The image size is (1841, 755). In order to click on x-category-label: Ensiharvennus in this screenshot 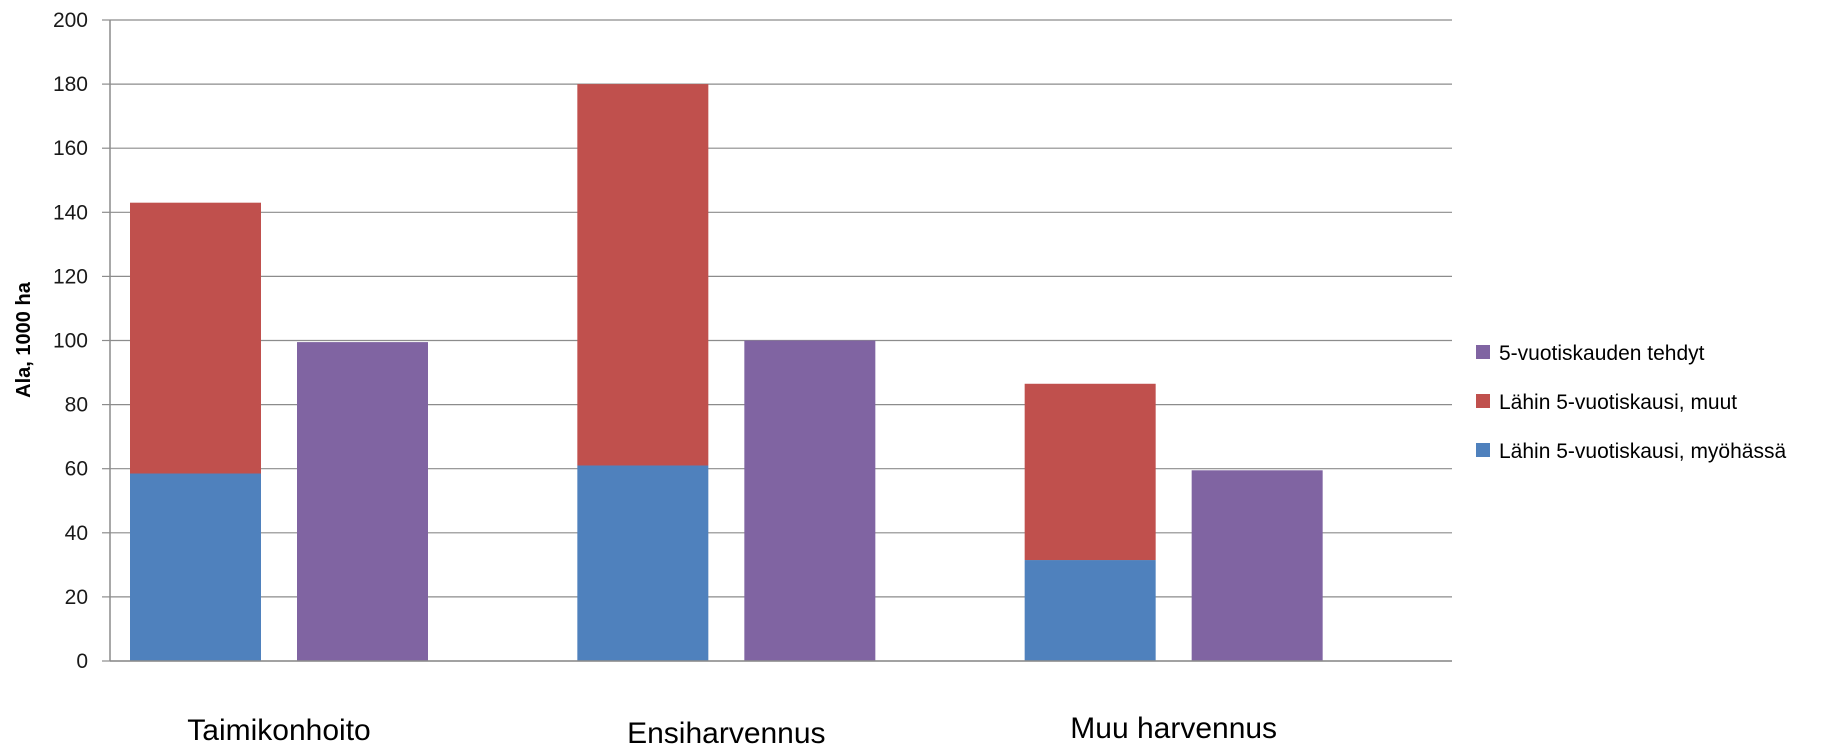, I will do `click(726, 733)`.